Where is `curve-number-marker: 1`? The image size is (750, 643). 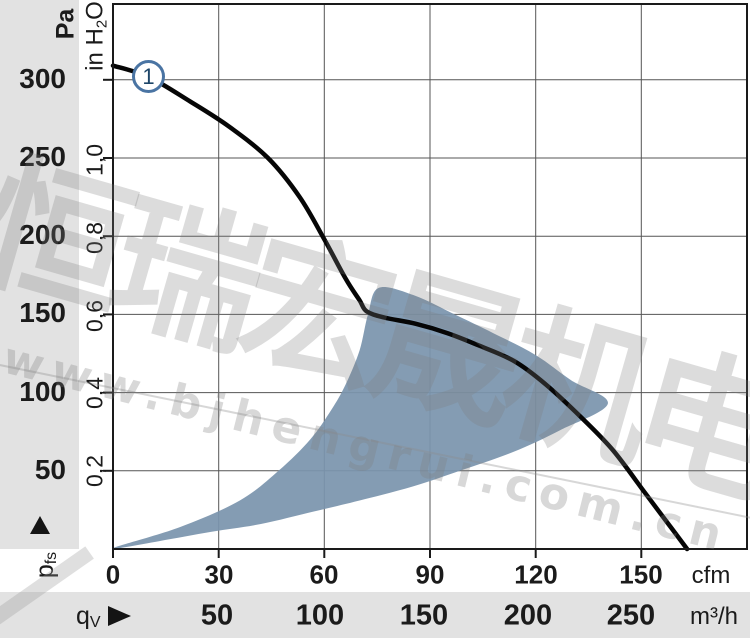 curve-number-marker: 1 is located at coordinates (148, 76).